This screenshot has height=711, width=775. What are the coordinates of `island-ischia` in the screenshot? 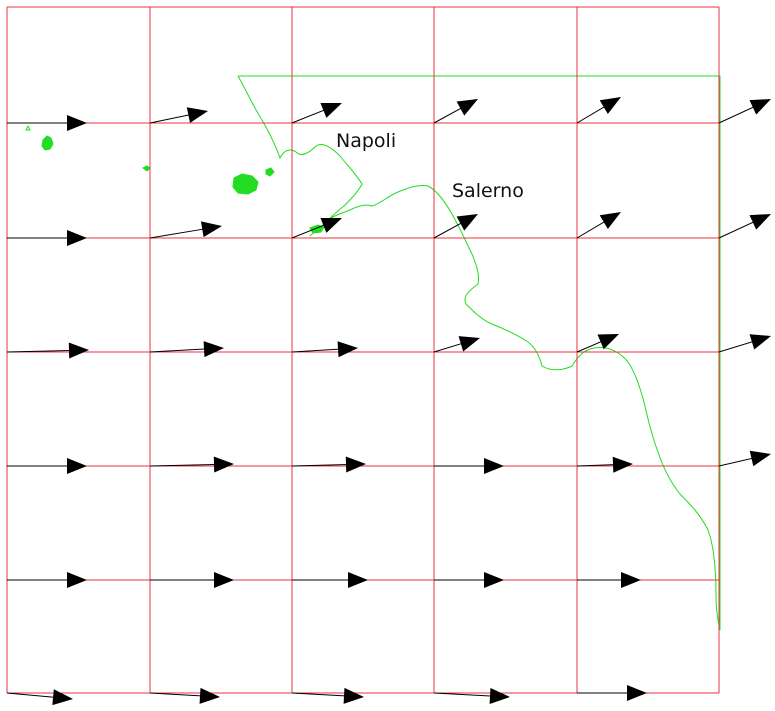 It's located at (47, 143).